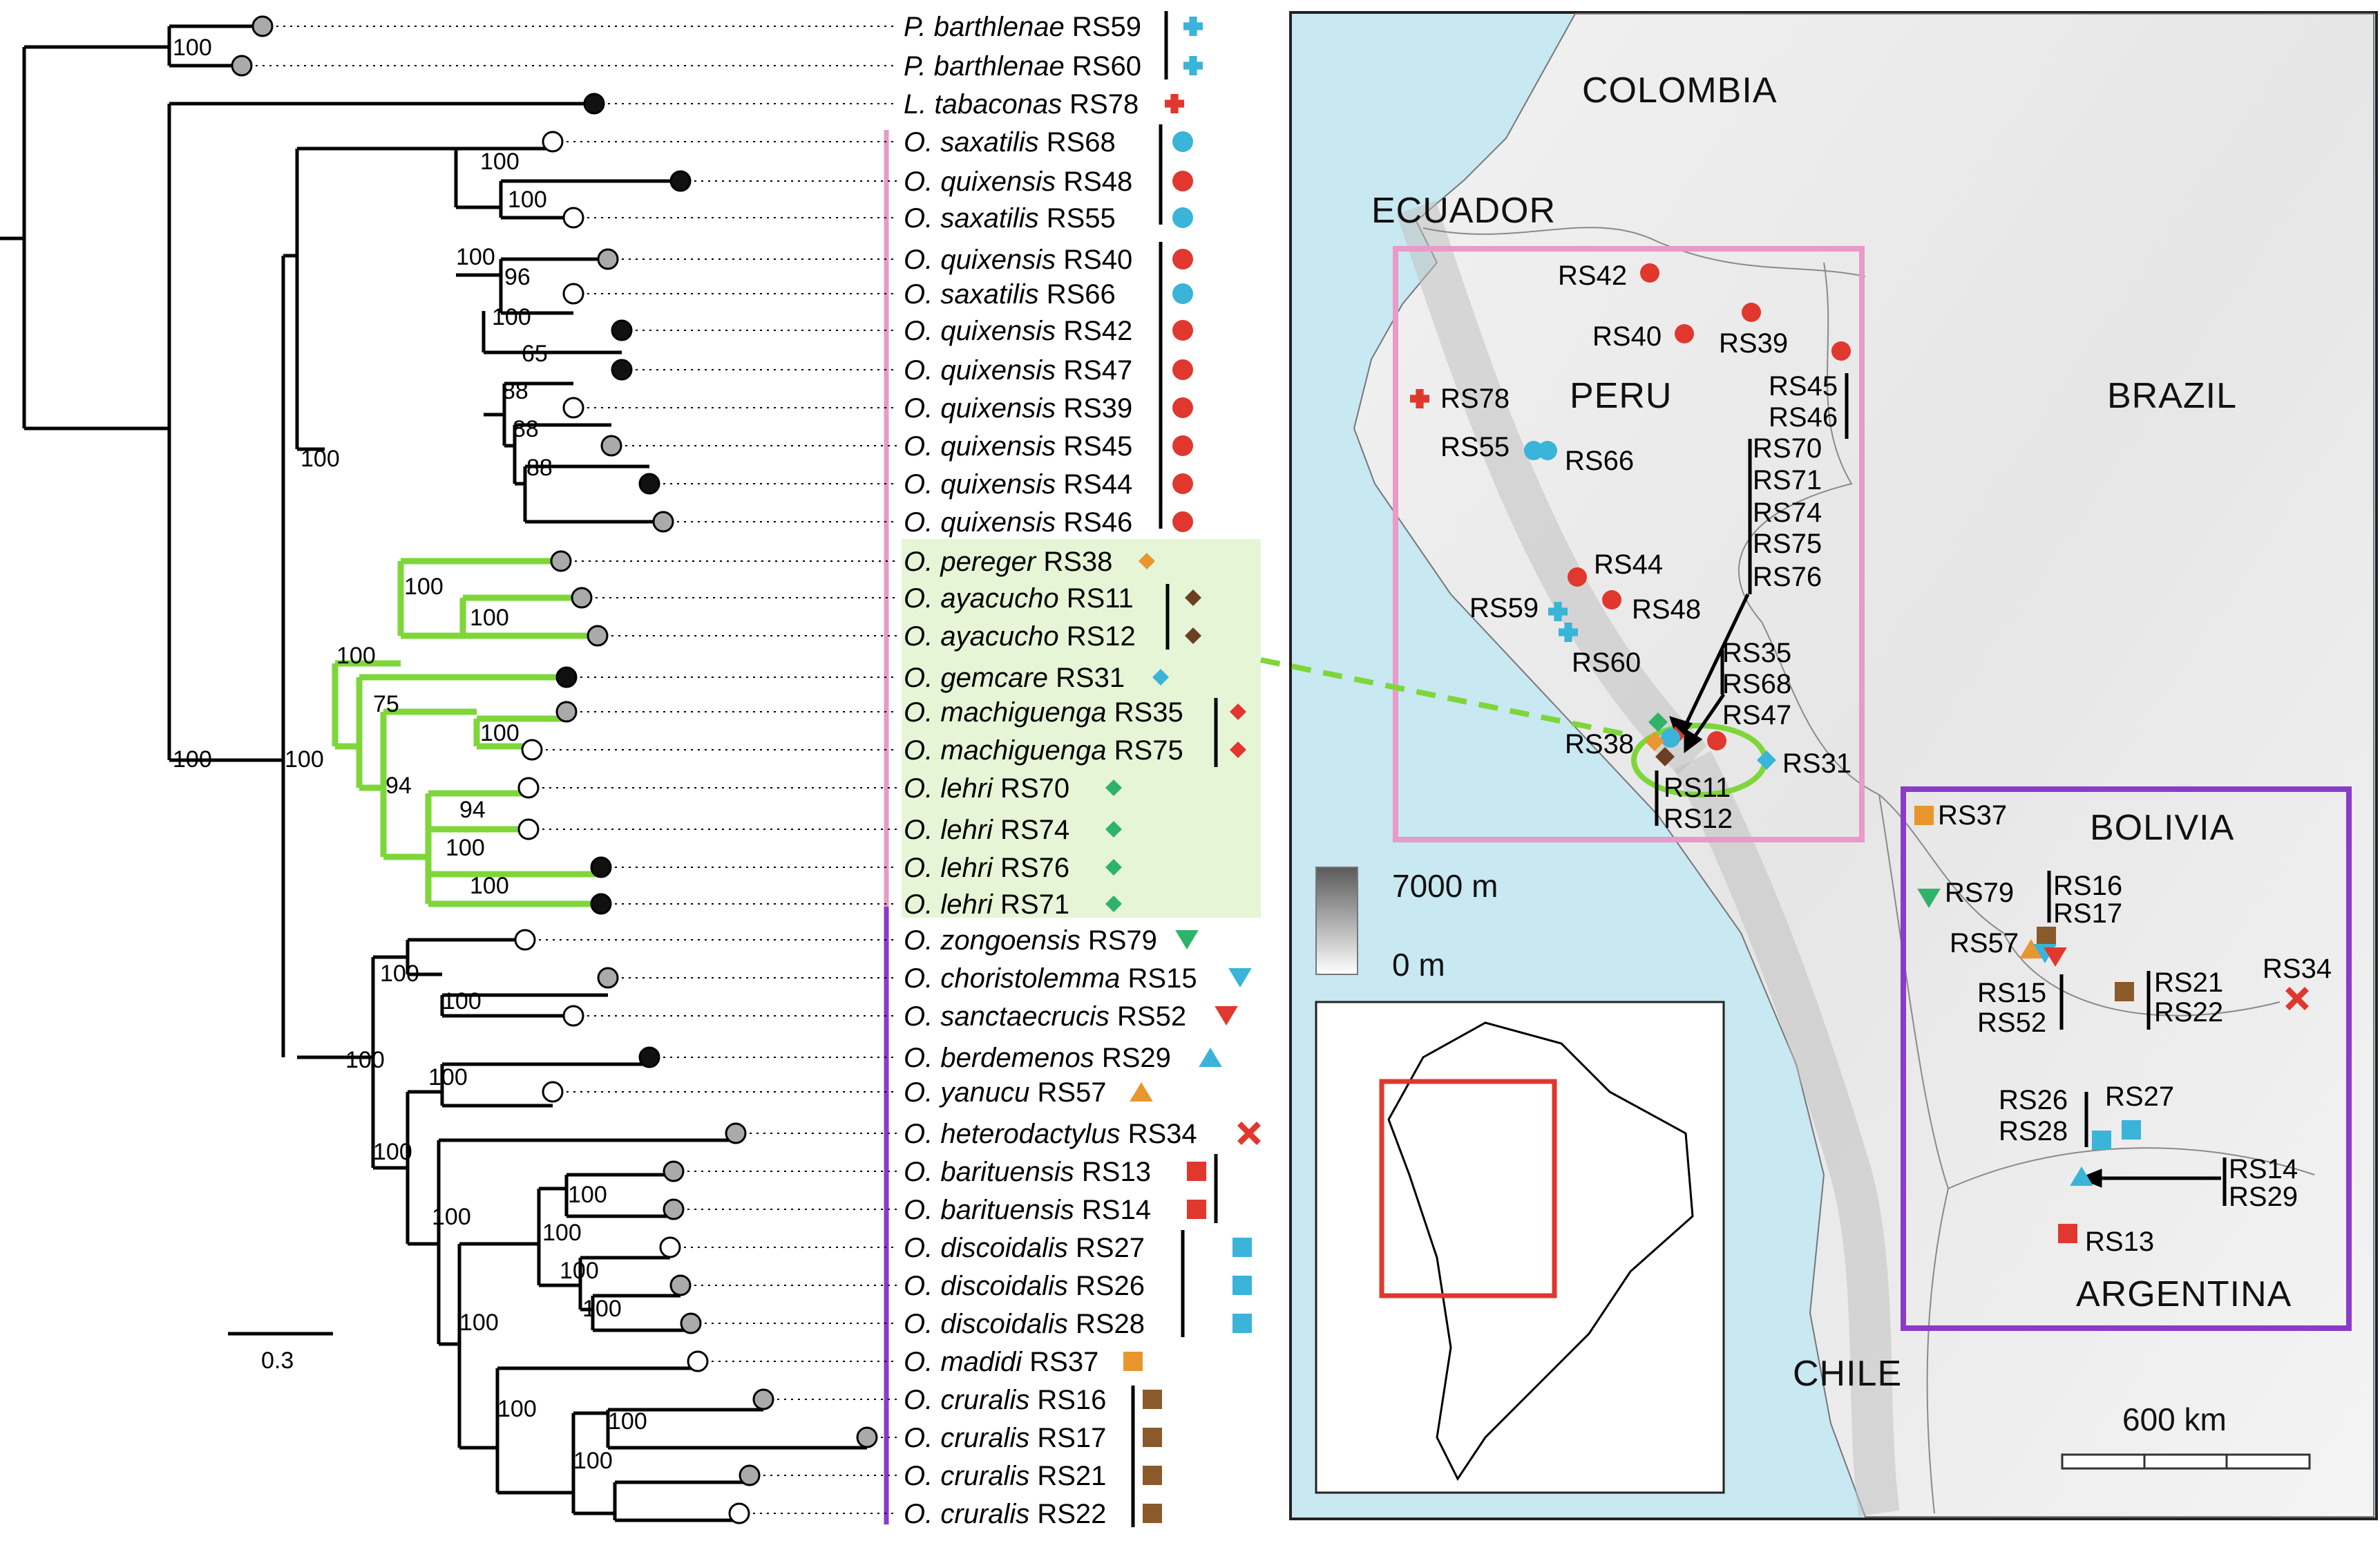  Describe the element at coordinates (2033, 1100) in the screenshot. I see `site-label-rs26: RS26` at that location.